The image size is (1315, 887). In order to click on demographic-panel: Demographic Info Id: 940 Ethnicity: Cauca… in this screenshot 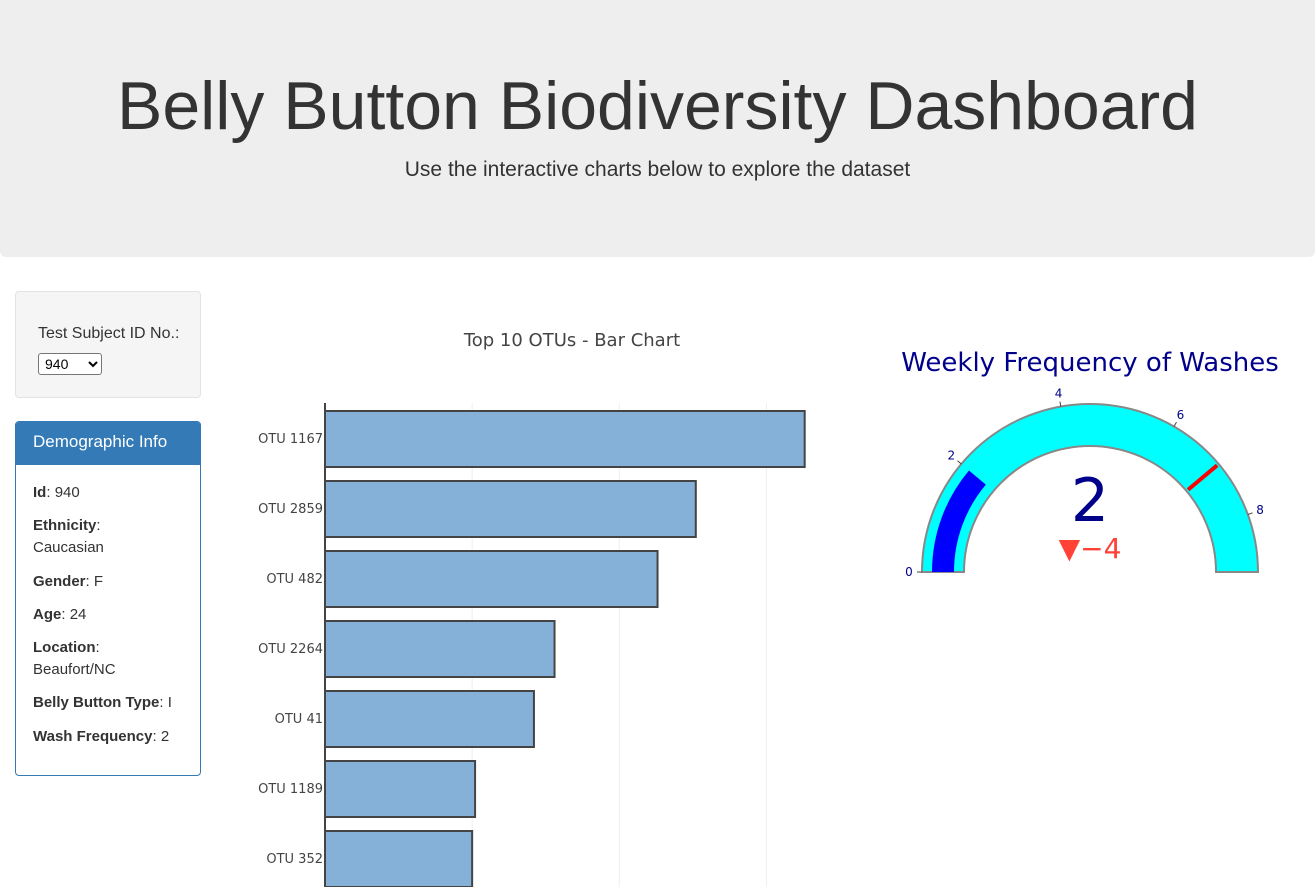, I will do `click(108, 598)`.